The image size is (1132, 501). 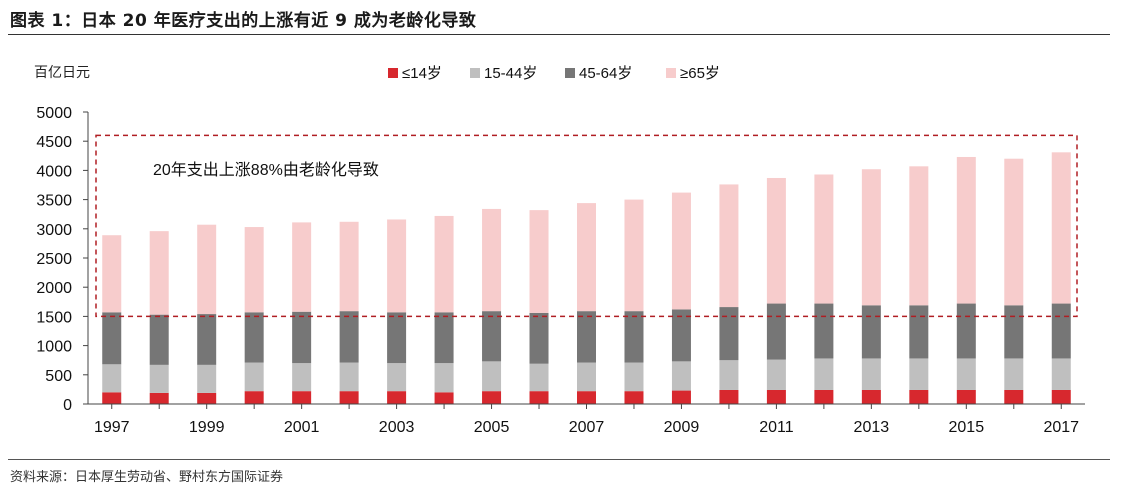 What do you see at coordinates (54, 113) in the screenshot?
I see `y-tick-label: 5000` at bounding box center [54, 113].